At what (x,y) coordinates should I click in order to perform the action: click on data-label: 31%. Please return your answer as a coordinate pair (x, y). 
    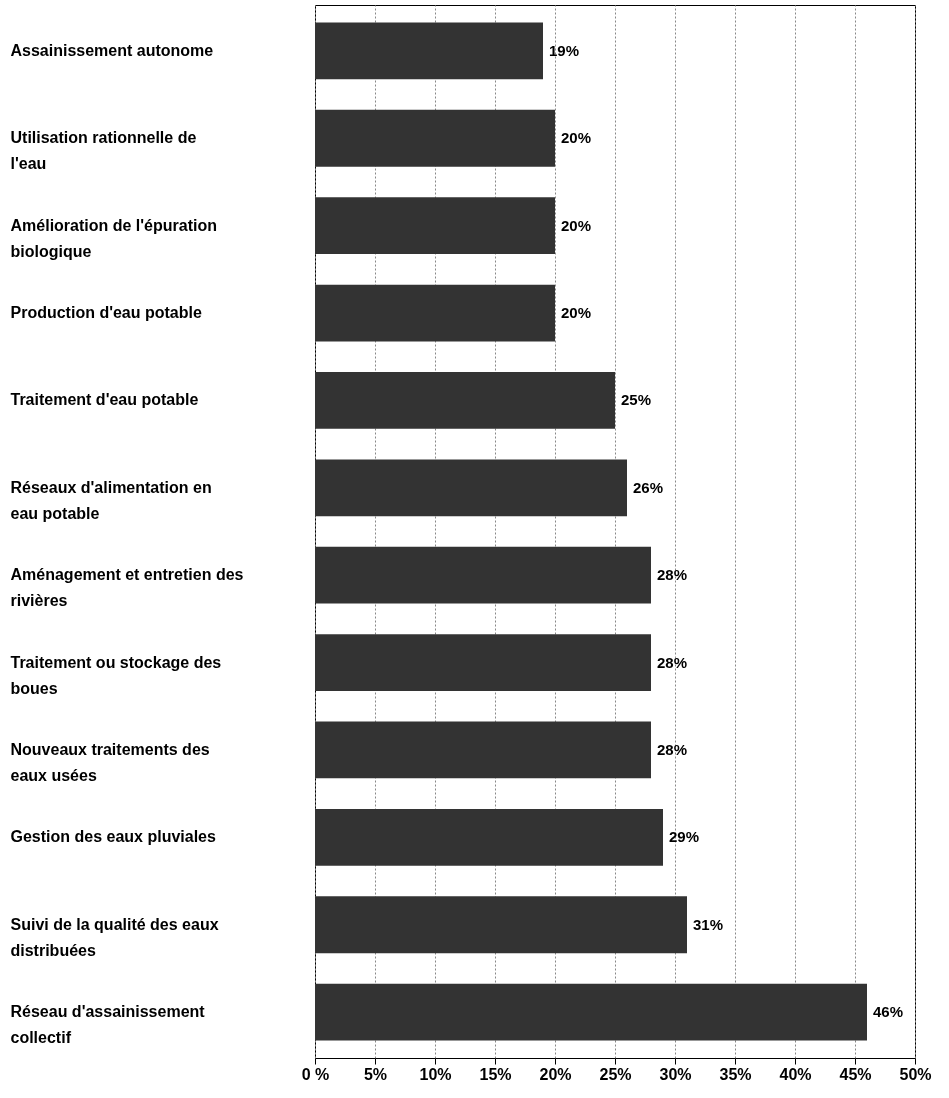
    Looking at the image, I should click on (708, 924).